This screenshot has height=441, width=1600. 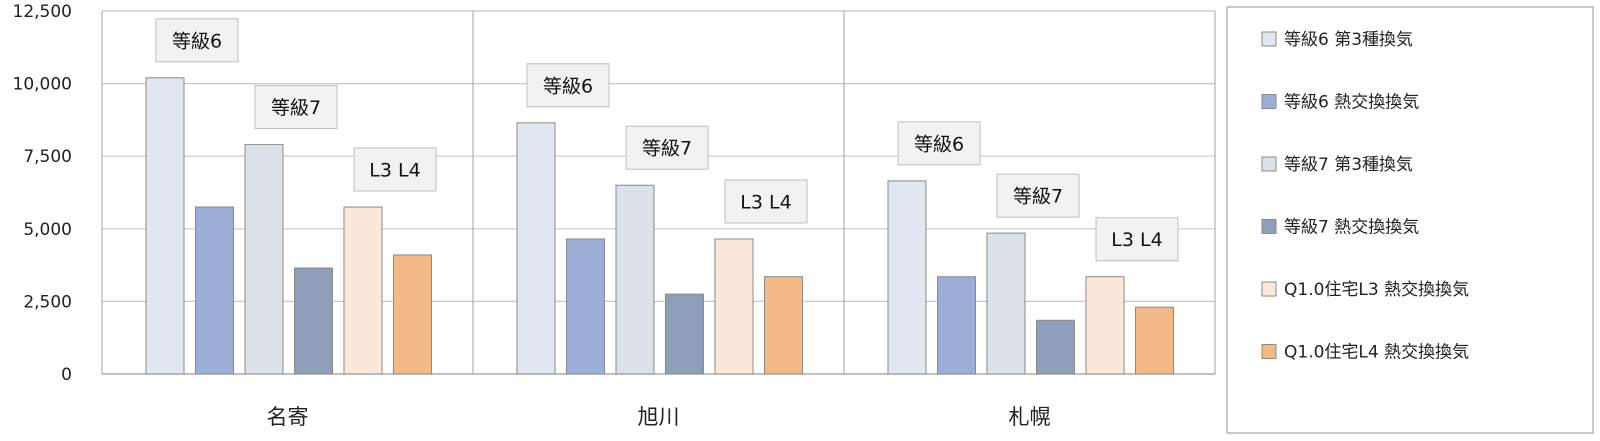 I want to click on legend-item: Q1.0住宅L4 熱交換換気, so click(x=1365, y=353).